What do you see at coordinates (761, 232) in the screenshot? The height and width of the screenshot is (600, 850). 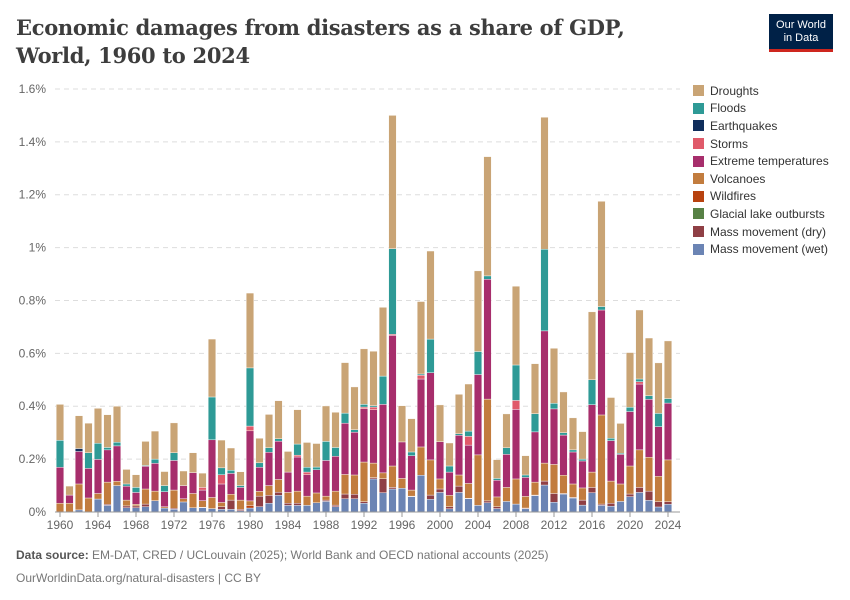 I see `legend-item: Mass movement (dry)` at bounding box center [761, 232].